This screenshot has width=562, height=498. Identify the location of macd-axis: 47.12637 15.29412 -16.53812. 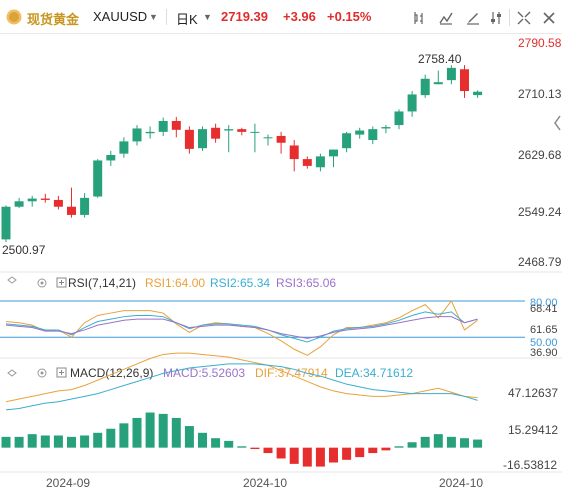
(530, 429).